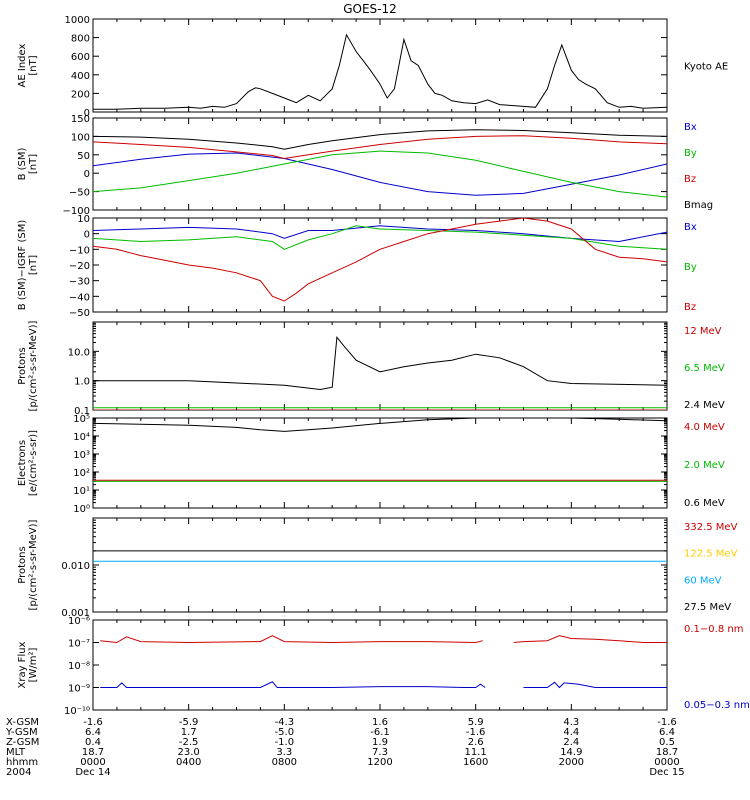 The height and width of the screenshot is (800, 750). What do you see at coordinates (383, 639) in the screenshot?
I see `series-line-0-1-0-8-nm` at bounding box center [383, 639].